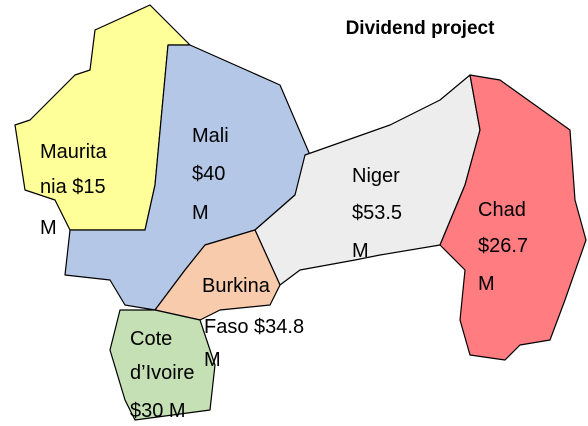 The height and width of the screenshot is (426, 588). What do you see at coordinates (210, 136) in the screenshot?
I see `region-label: Mali` at bounding box center [210, 136].